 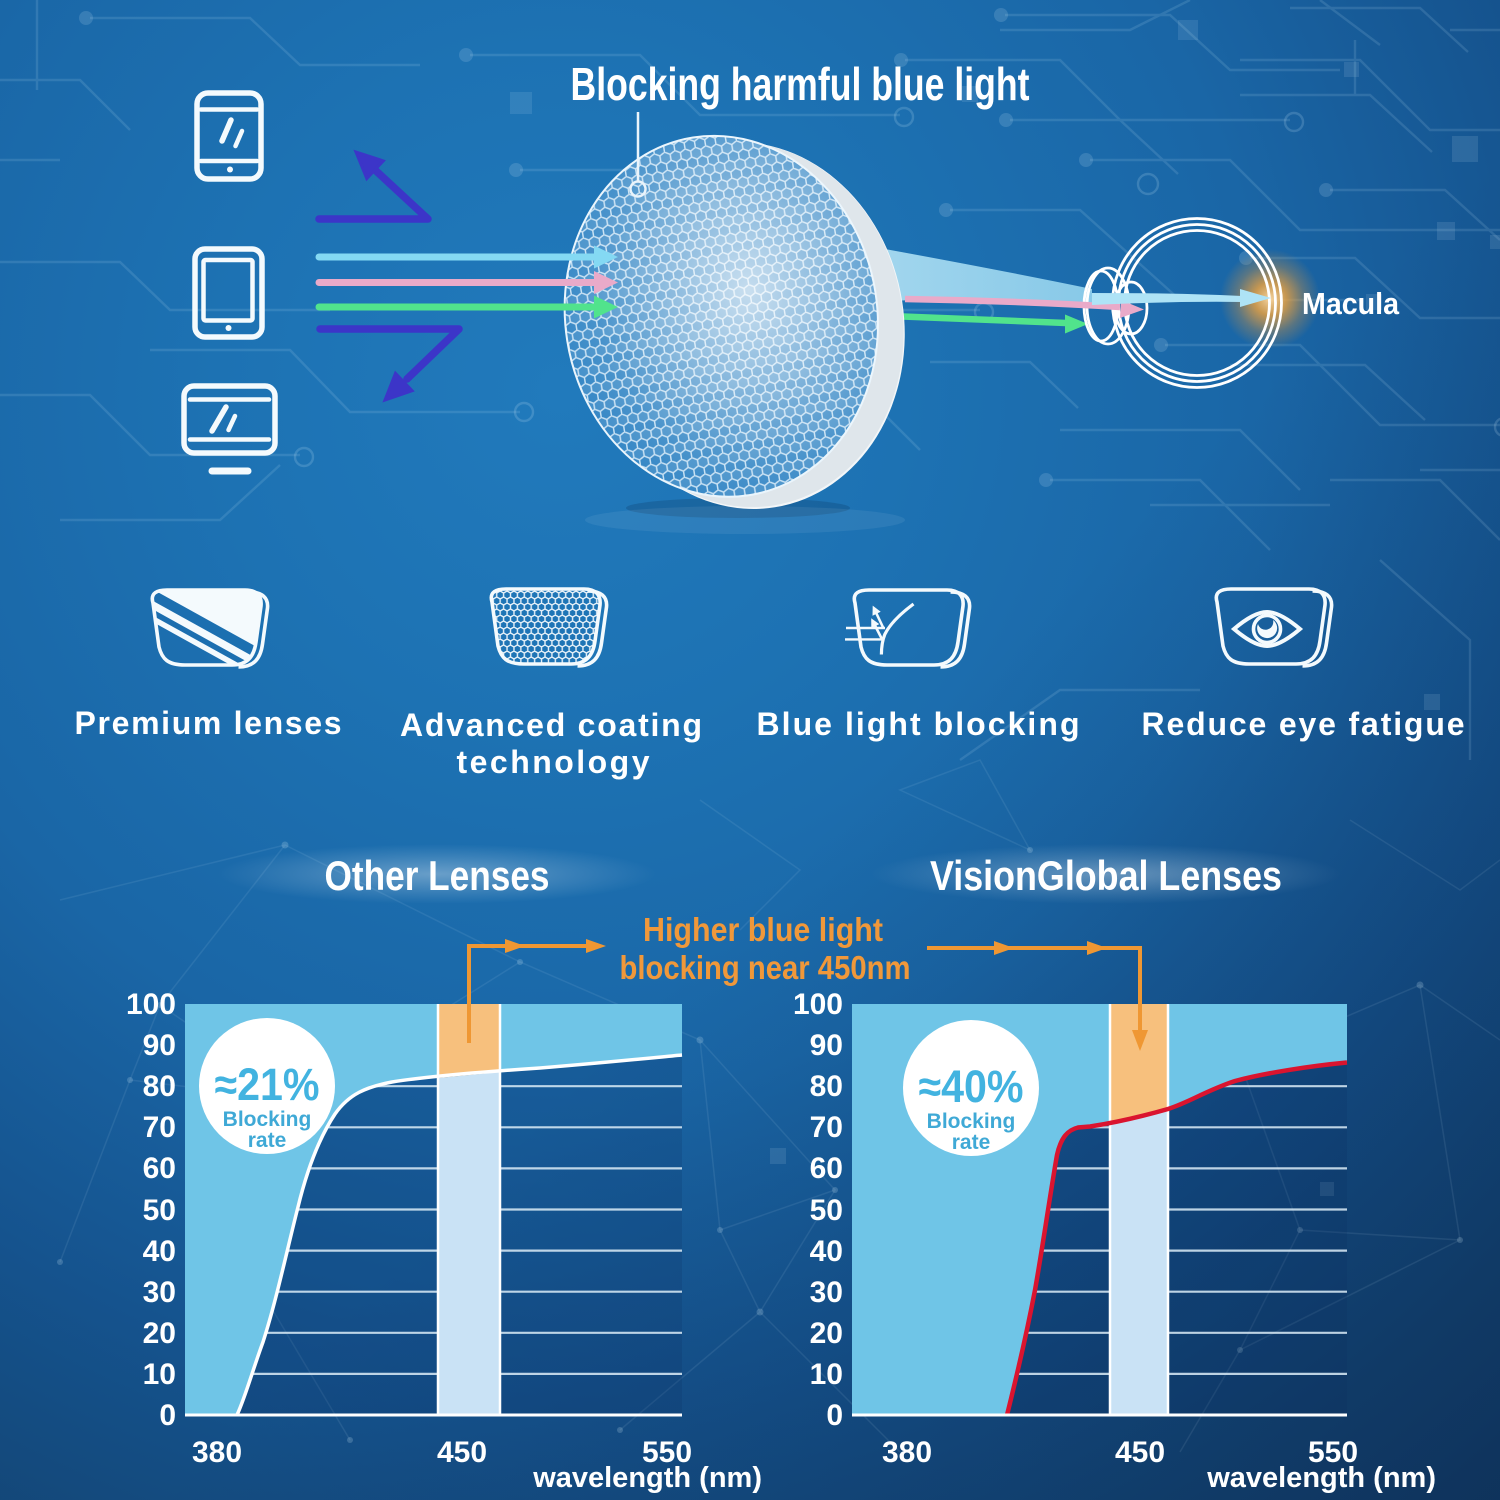 What do you see at coordinates (765, 967) in the screenshot?
I see `svg-text: blocking near 450nm` at bounding box center [765, 967].